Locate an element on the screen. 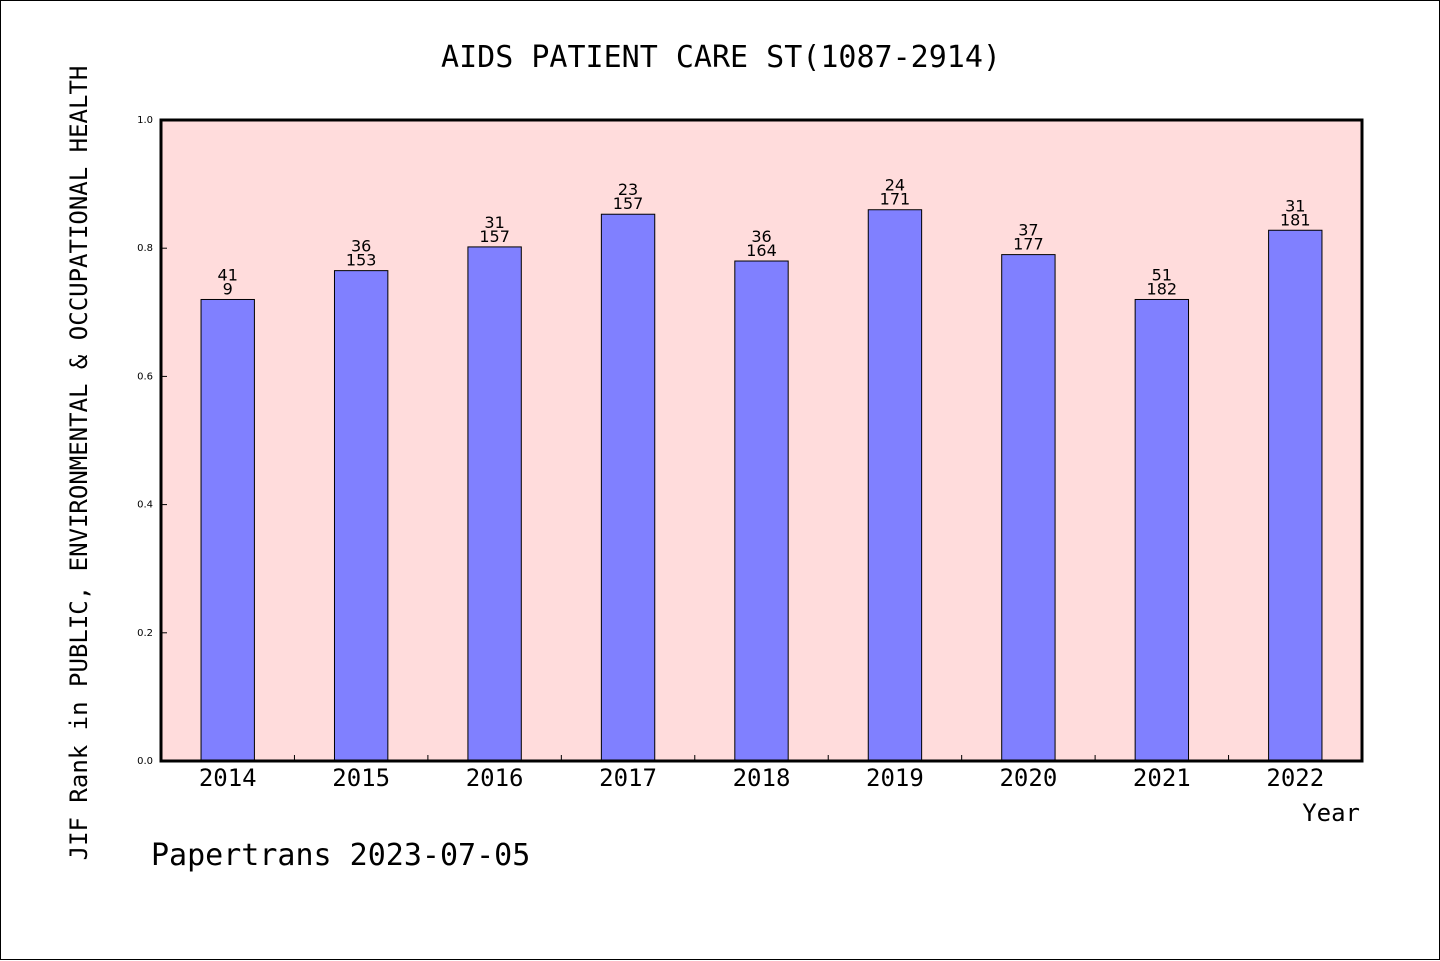  x-tick-label: 2016 is located at coordinates (495, 778).